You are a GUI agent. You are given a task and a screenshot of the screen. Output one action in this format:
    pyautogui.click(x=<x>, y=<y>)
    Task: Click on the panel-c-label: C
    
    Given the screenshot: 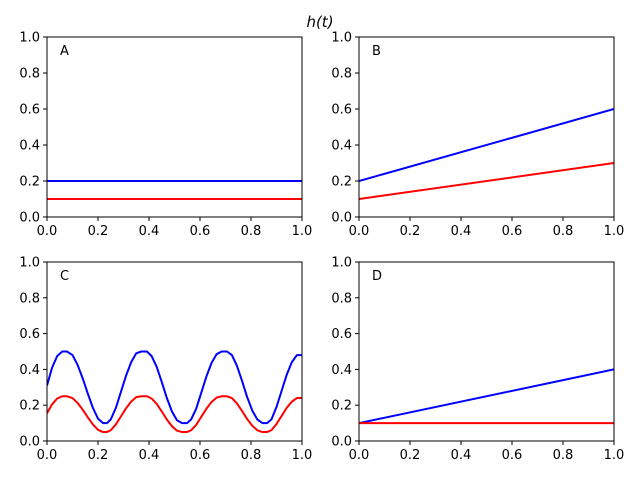 What is the action you would take?
    pyautogui.click(x=64, y=276)
    